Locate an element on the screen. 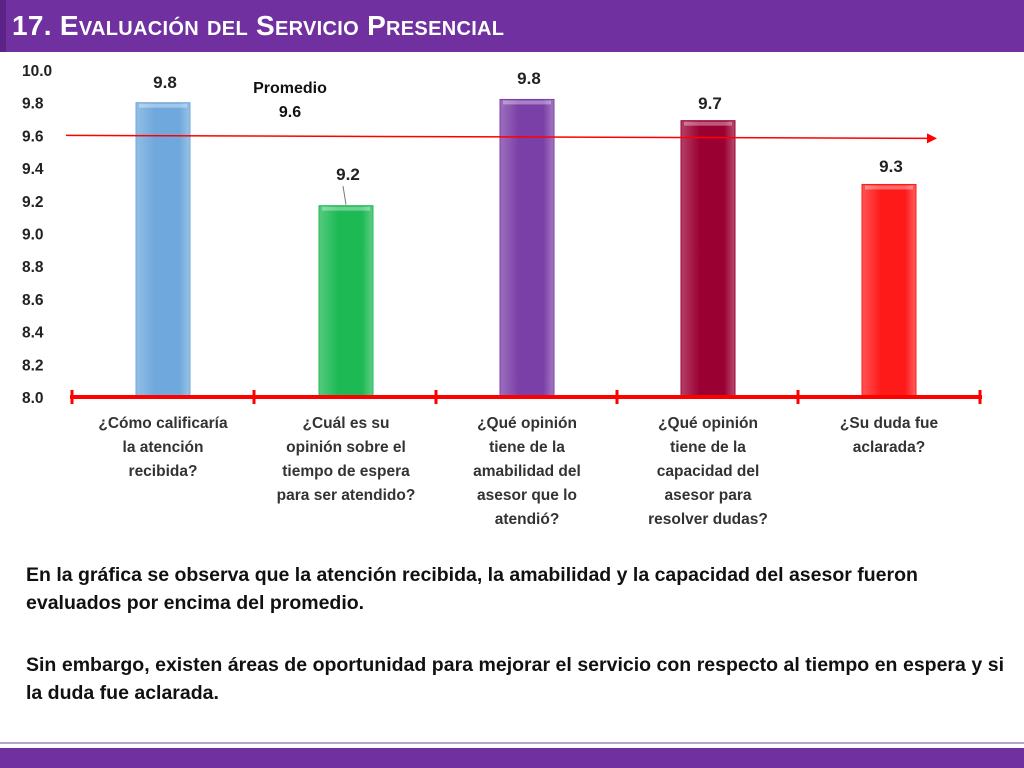 The height and width of the screenshot is (768, 1024). data-label-3: 9.8 is located at coordinates (529, 78).